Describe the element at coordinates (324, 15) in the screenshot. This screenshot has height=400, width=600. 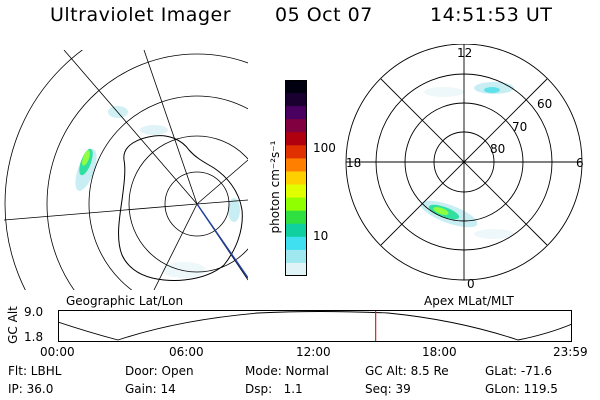
I see `observation-date: 05 Oct 07` at that location.